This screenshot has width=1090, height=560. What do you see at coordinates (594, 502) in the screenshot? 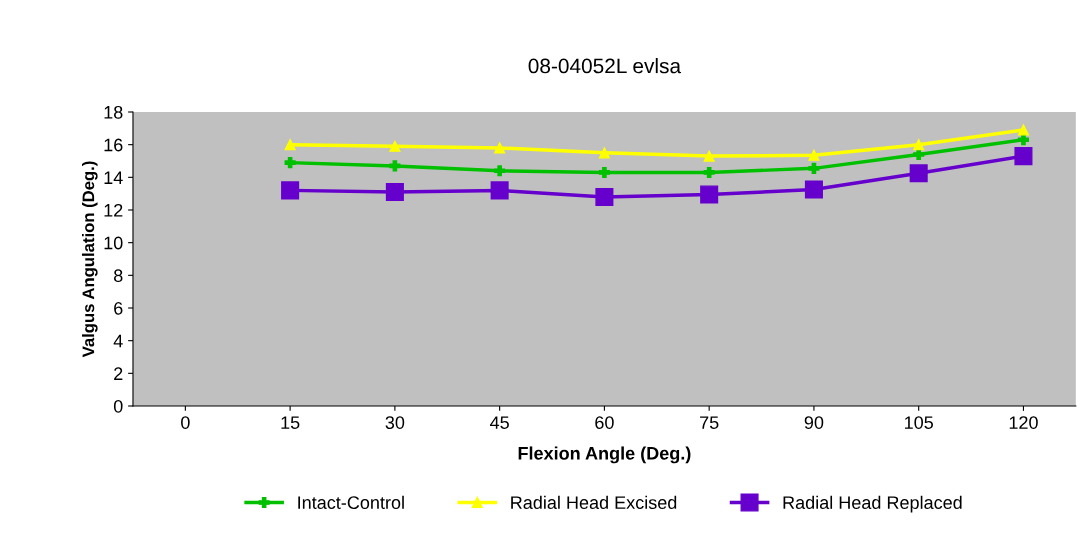
I see `legend-label: Radial Head Excised` at bounding box center [594, 502].